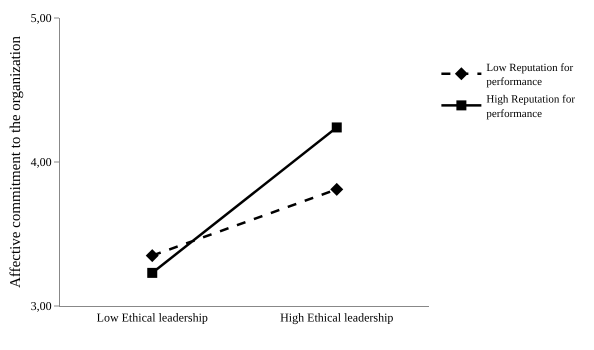 The height and width of the screenshot is (350, 594). Describe the element at coordinates (41, 162) in the screenshot. I see `y-tick-label: 4,00` at that location.